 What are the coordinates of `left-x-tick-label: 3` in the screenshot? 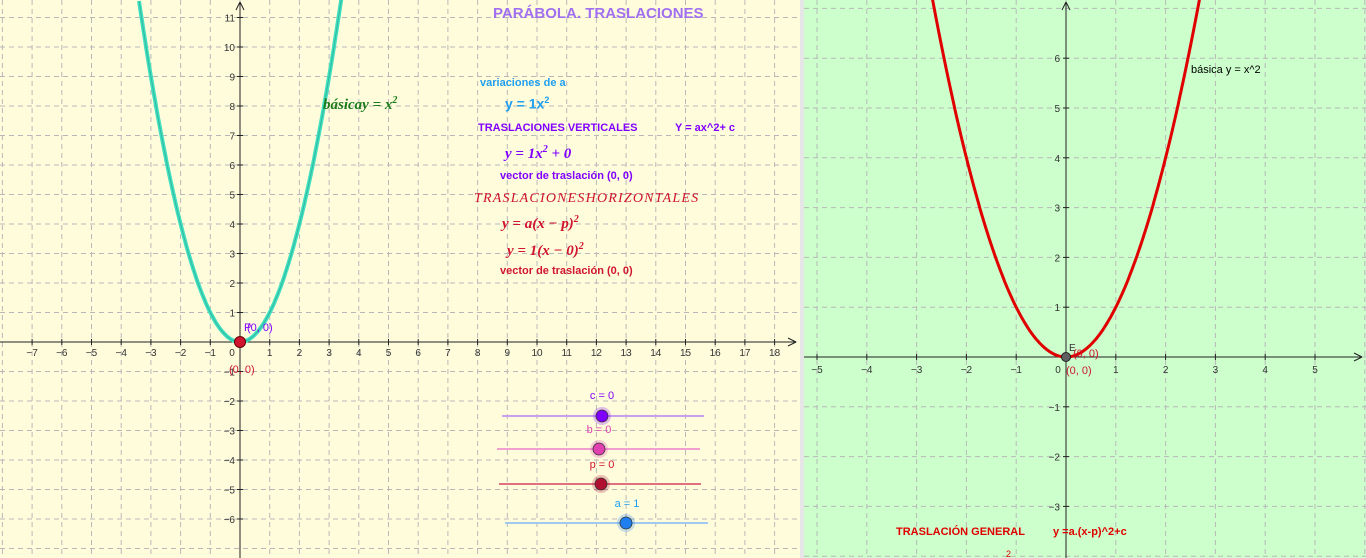 It's located at (329, 353).